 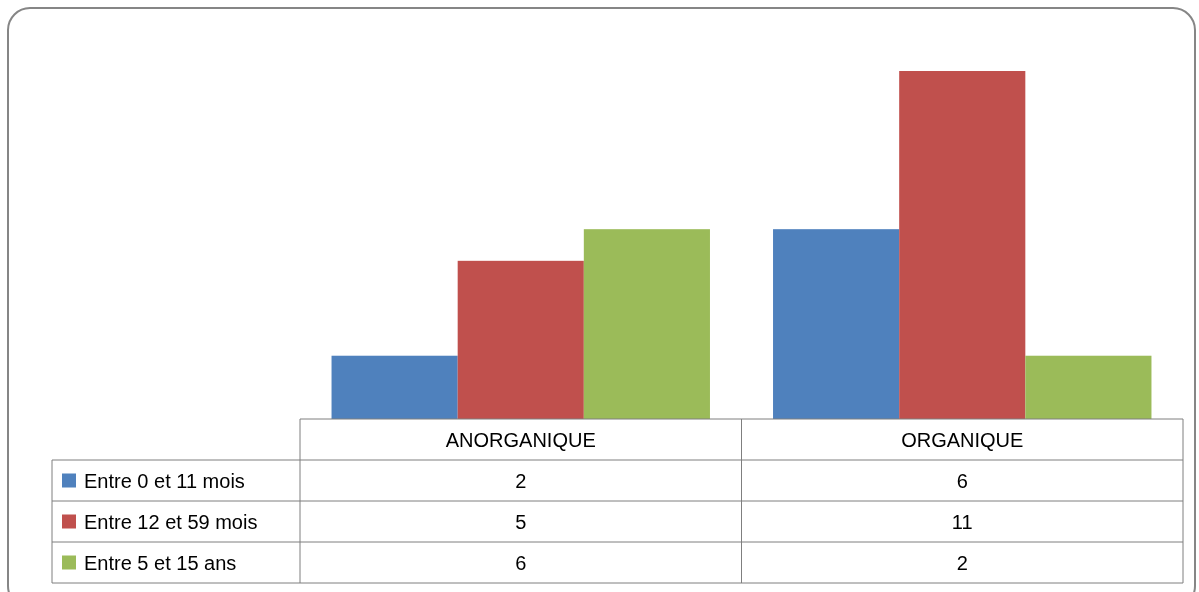 I want to click on legend-label: Entre 12 et 59 mois, so click(x=171, y=521).